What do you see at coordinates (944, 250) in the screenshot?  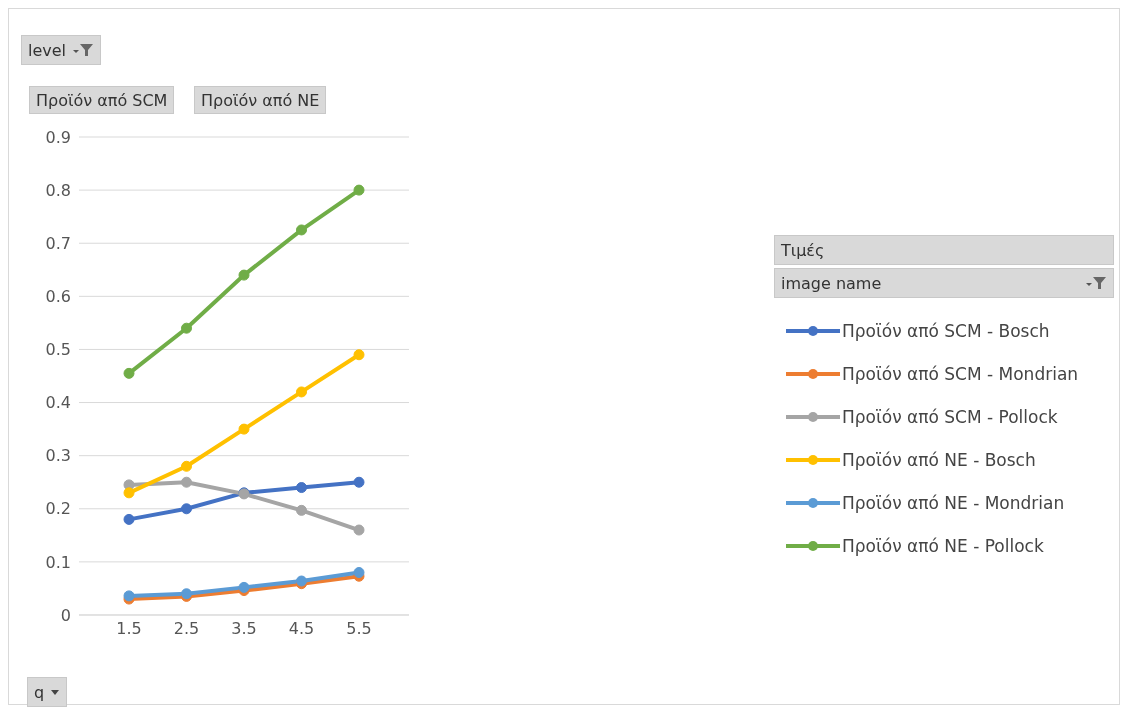 I see `text: Τιμές` at bounding box center [944, 250].